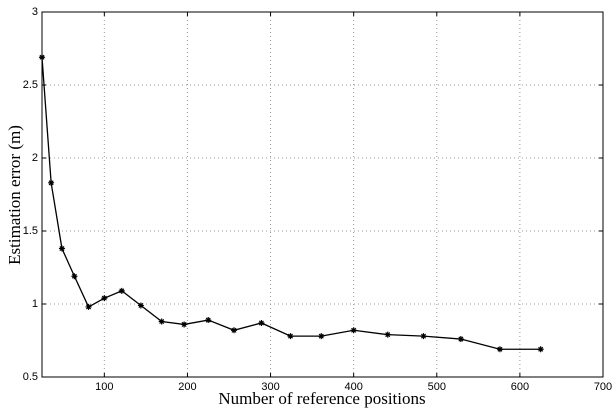 The width and height of the screenshot is (613, 410). Describe the element at coordinates (35, 158) in the screenshot. I see `y-tick-label: 2` at that location.